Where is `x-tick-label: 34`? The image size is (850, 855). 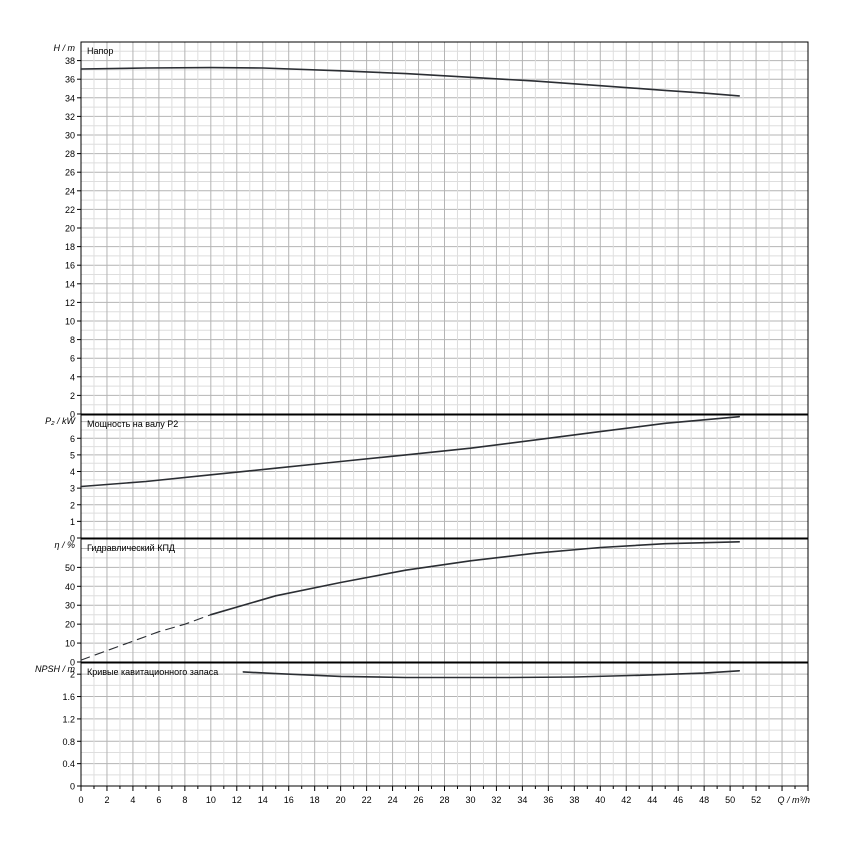 x-tick-label: 34 is located at coordinates (522, 800).